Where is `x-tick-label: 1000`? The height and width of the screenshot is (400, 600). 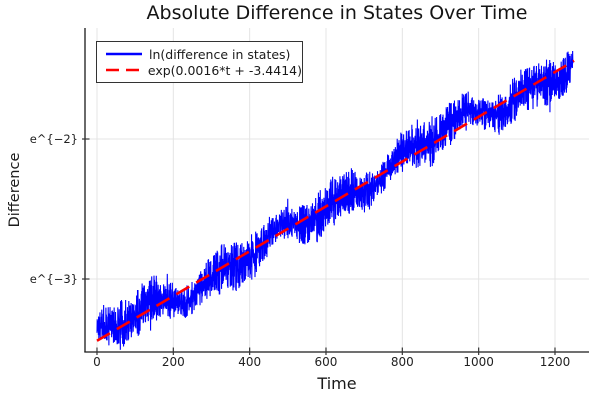
x-tick-label: 1000 is located at coordinates (478, 362).